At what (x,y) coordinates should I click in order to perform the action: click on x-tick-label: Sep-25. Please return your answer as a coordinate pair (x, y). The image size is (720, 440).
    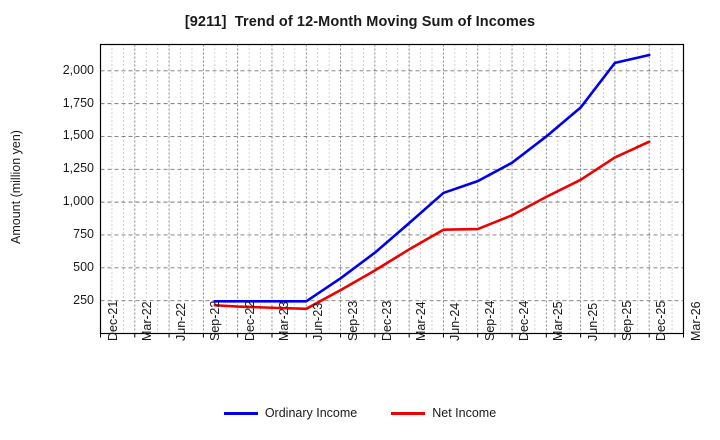
    Looking at the image, I should click on (626, 320).